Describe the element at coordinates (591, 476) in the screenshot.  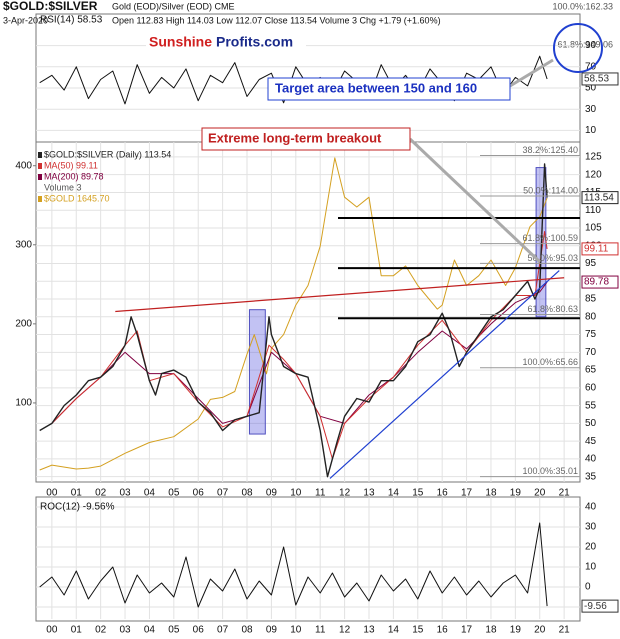
I see `y-tick-label: 35` at that location.